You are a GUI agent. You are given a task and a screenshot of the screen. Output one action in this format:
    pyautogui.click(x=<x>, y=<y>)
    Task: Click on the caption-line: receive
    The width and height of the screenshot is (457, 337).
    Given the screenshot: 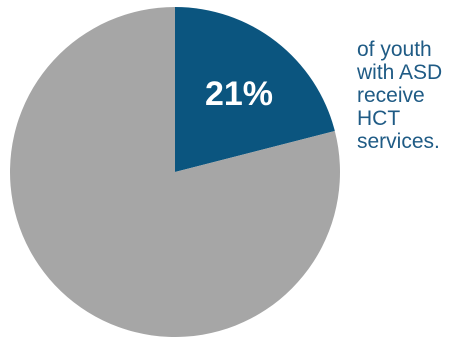 What is the action you would take?
    pyautogui.click(x=391, y=95)
    